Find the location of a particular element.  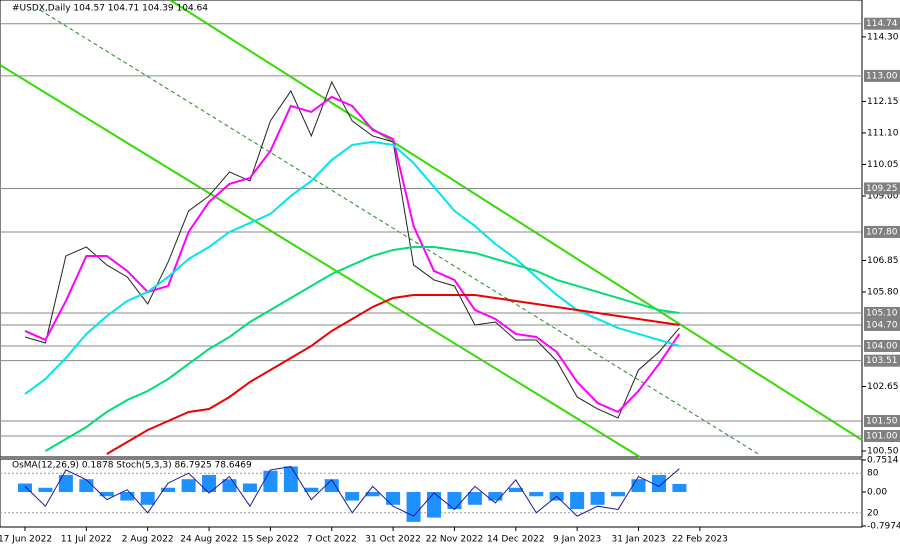

y-tick-label: 102.65 is located at coordinates (883, 387).